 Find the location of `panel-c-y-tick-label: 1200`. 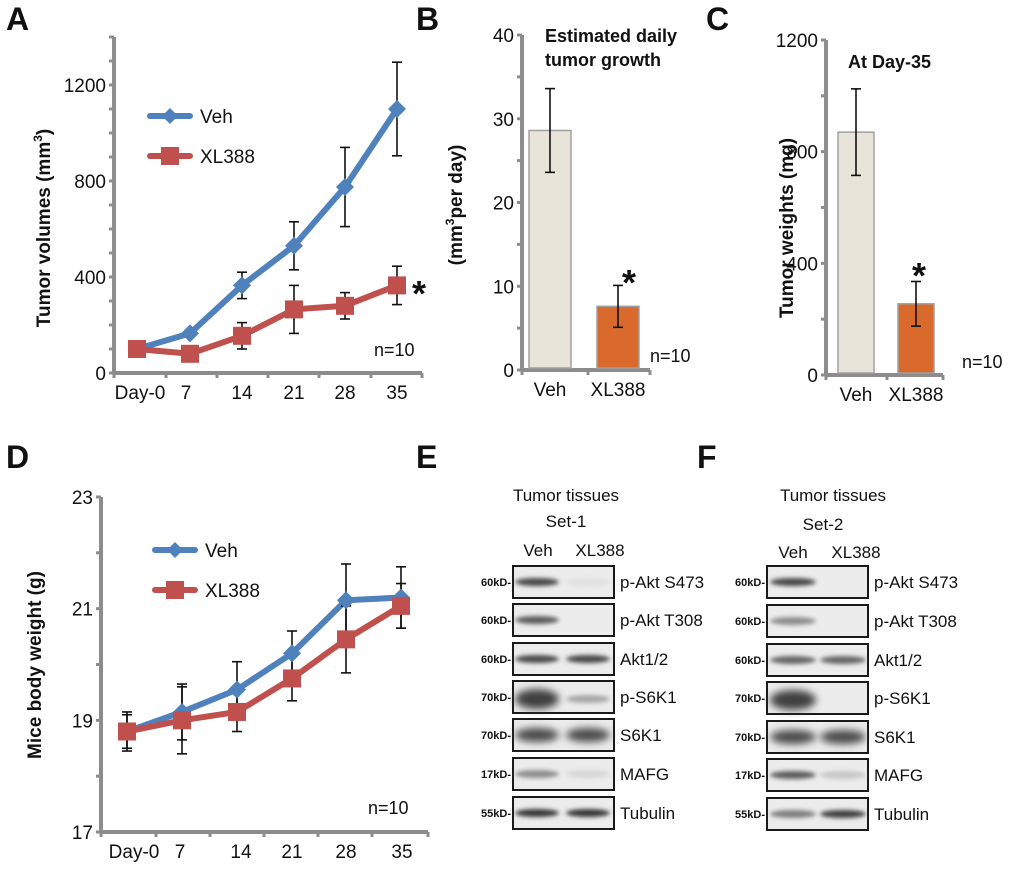

panel-c-y-tick-label: 1200 is located at coordinates (797, 41).